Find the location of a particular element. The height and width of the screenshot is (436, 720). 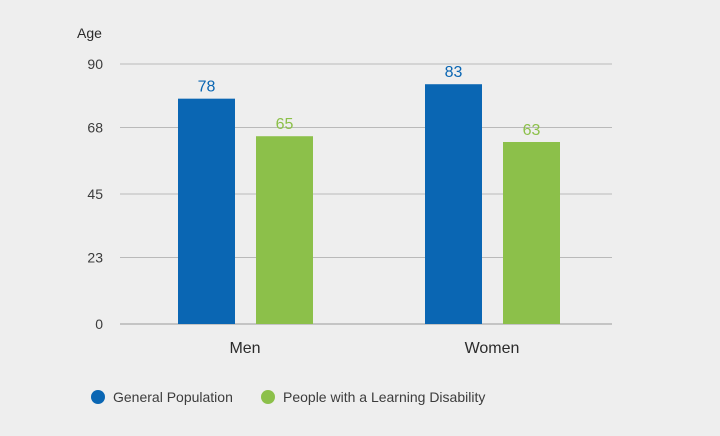

x-axis: Men Women is located at coordinates (374, 348).